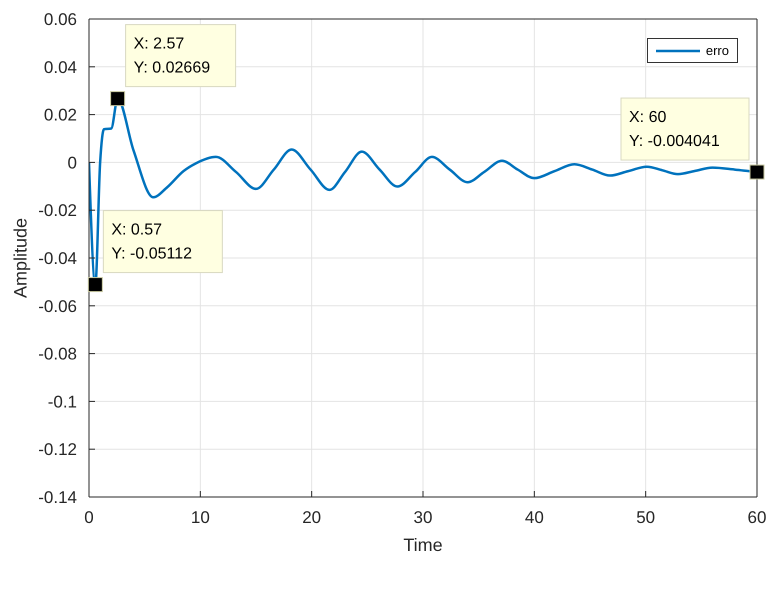 Image resolution: width=776 pixels, height=610 pixels. Describe the element at coordinates (717, 50) in the screenshot. I see `legend-label: erro` at that location.